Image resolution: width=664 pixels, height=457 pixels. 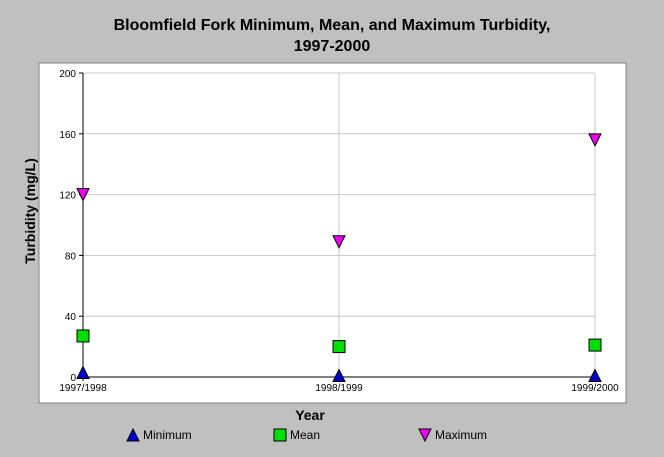 What do you see at coordinates (167, 435) in the screenshot?
I see `legend-minimum-label: Minimum` at bounding box center [167, 435].